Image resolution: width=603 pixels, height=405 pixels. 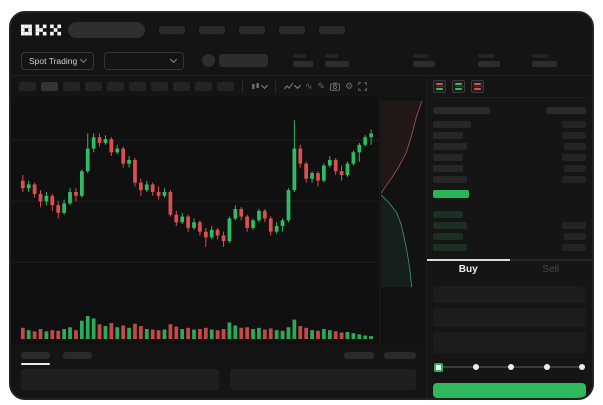 What do you see at coordinates (144, 60) in the screenshot?
I see `pair-select-dropdown` at bounding box center [144, 60].